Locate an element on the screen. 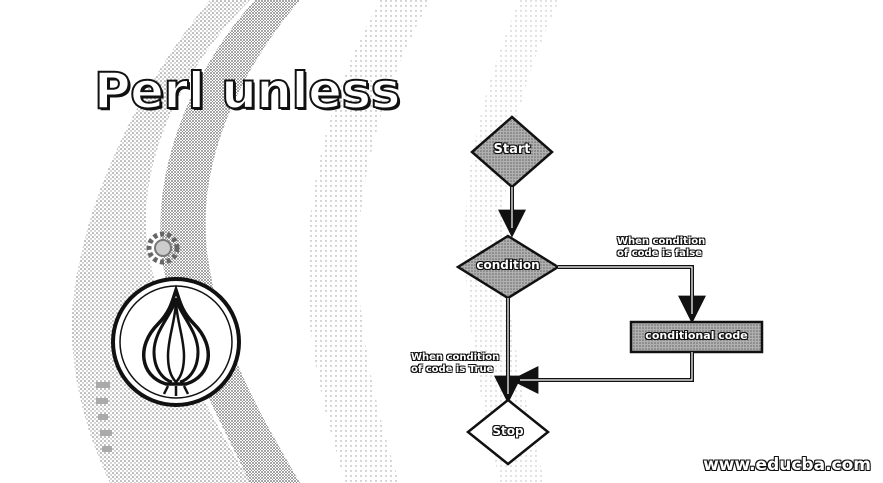  swirl-band-middle is located at coordinates (368, 241).